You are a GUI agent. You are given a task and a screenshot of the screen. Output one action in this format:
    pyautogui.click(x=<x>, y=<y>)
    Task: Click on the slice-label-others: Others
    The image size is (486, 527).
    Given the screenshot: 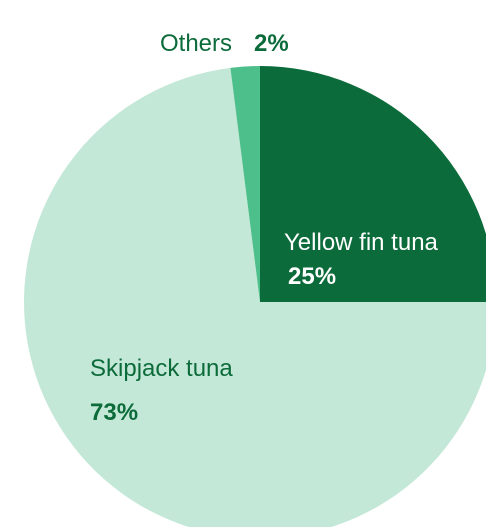 What is the action you would take?
    pyautogui.click(x=196, y=43)
    